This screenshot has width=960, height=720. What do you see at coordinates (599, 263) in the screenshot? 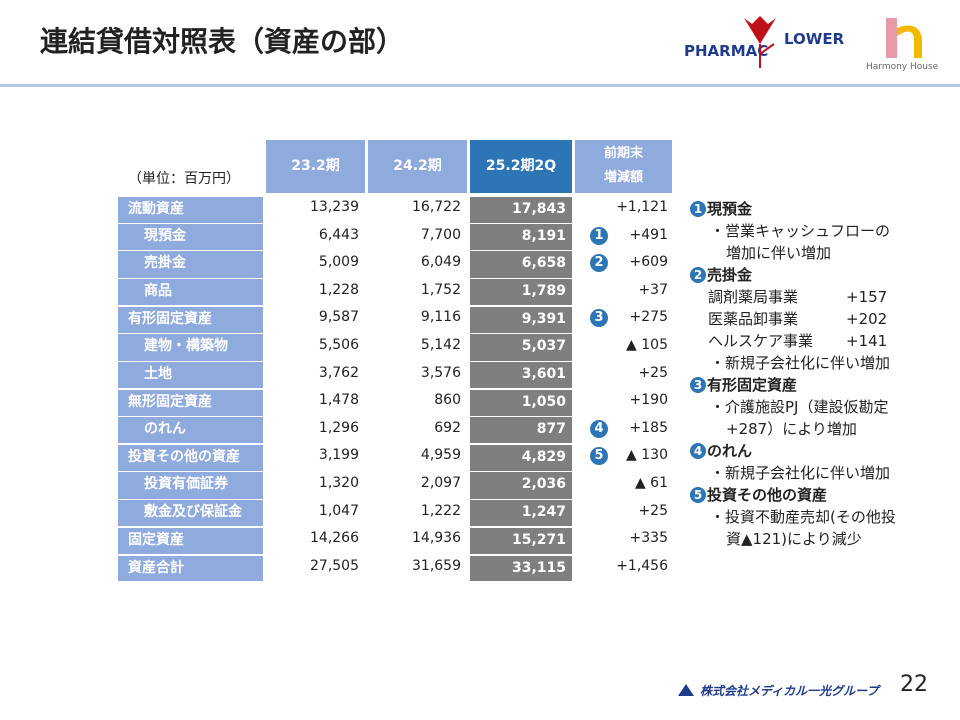
I see `marker: 2` at bounding box center [599, 263].